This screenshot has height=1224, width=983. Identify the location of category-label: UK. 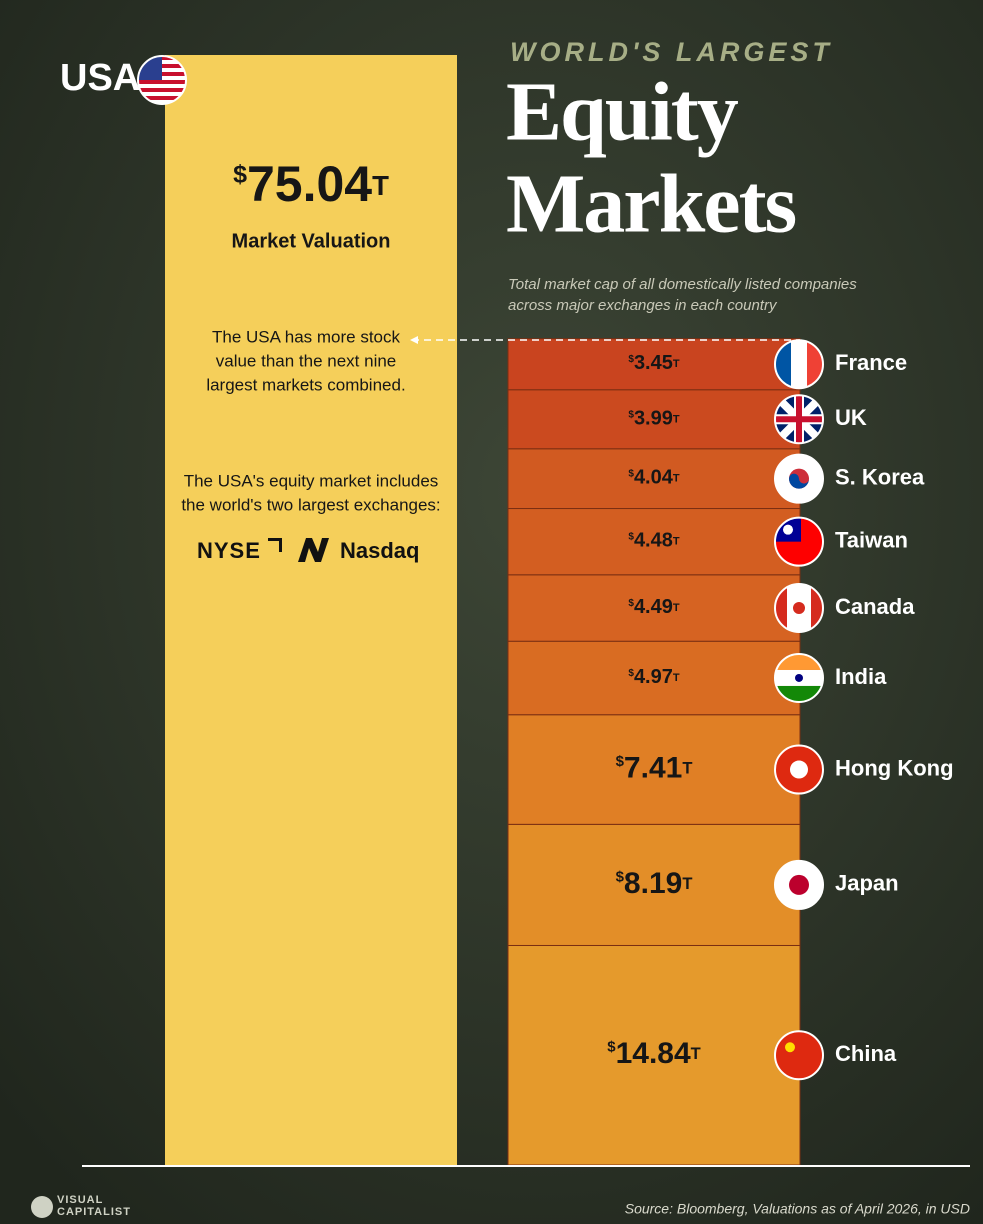
(851, 417).